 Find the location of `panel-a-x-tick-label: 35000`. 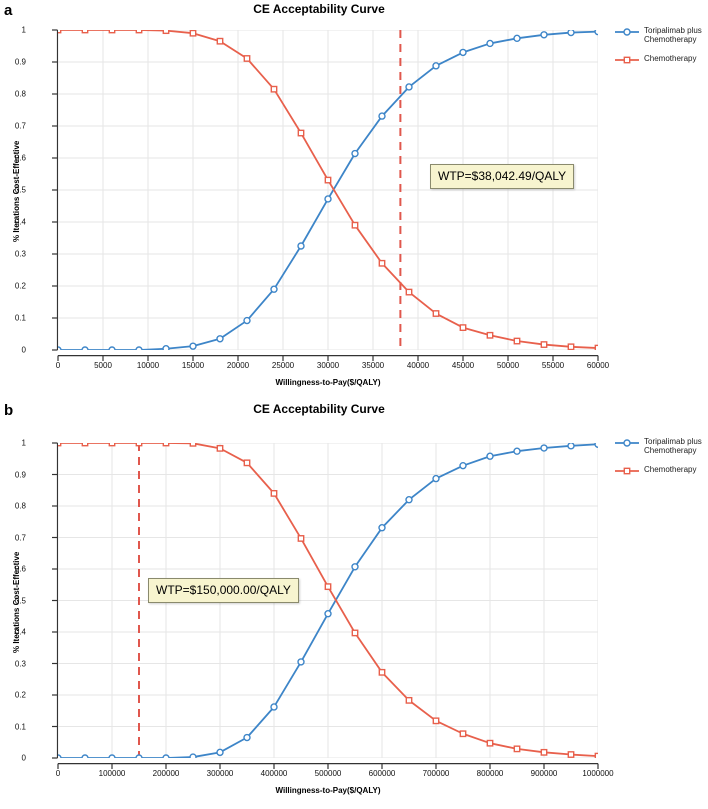

panel-a-x-tick-label: 35000 is located at coordinates (373, 365).